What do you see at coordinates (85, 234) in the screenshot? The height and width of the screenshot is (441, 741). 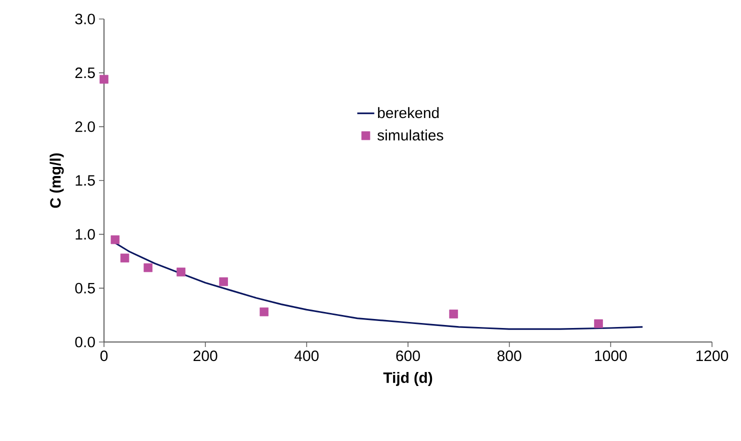 I see `y-tick-label: 1.0` at bounding box center [85, 234].